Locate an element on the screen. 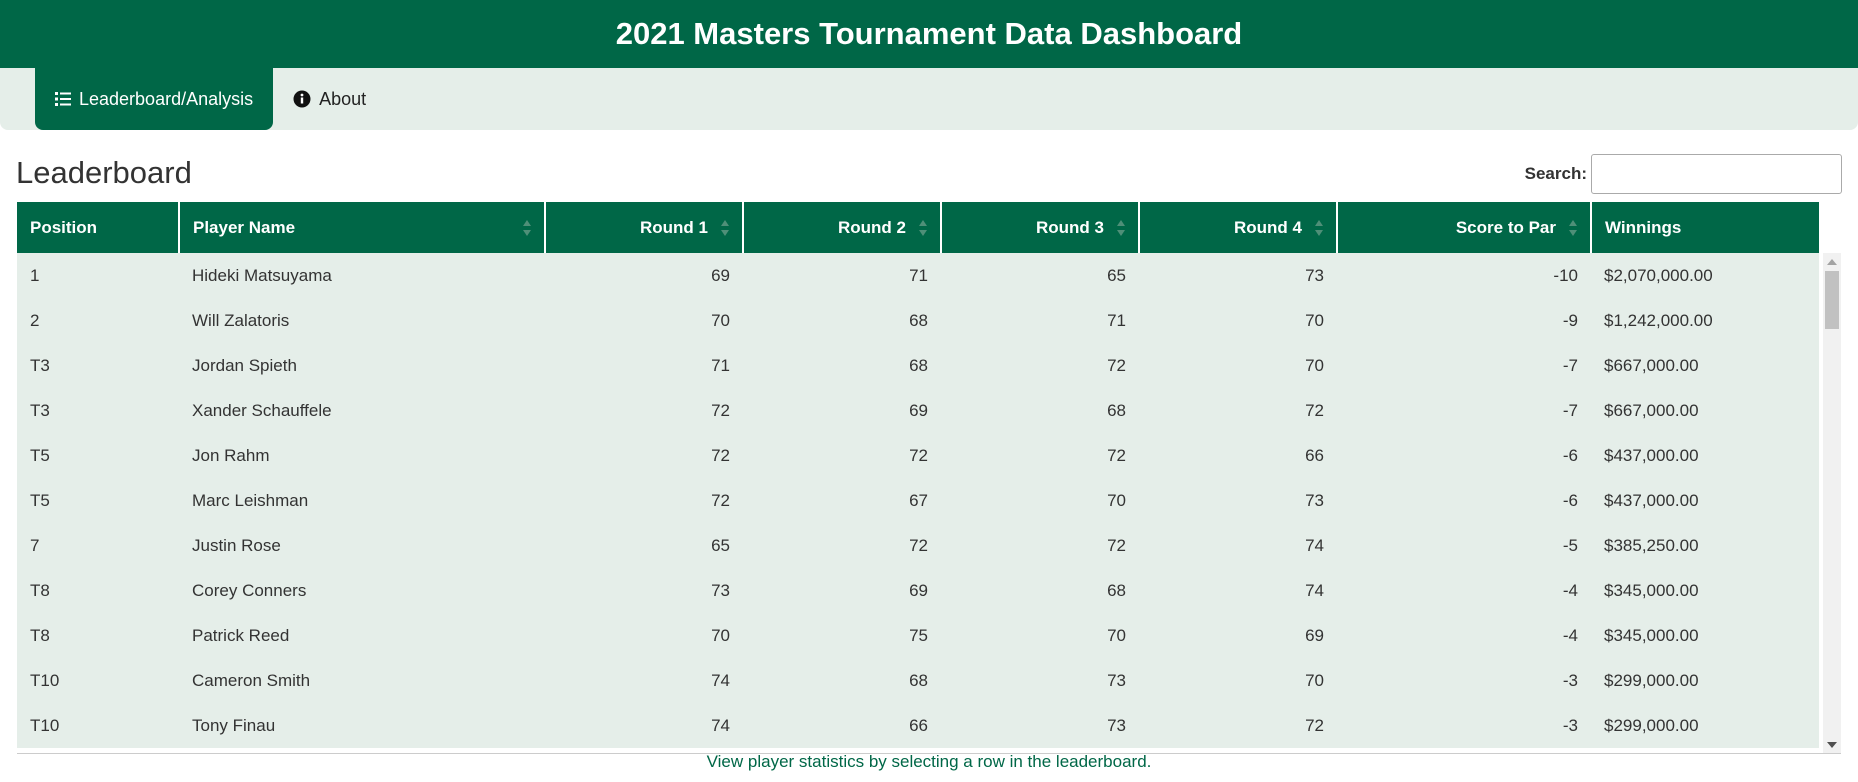  table-row: T8 Patrick Reed 70 75 70 69 -4 $345,000.00 is located at coordinates (918, 635).